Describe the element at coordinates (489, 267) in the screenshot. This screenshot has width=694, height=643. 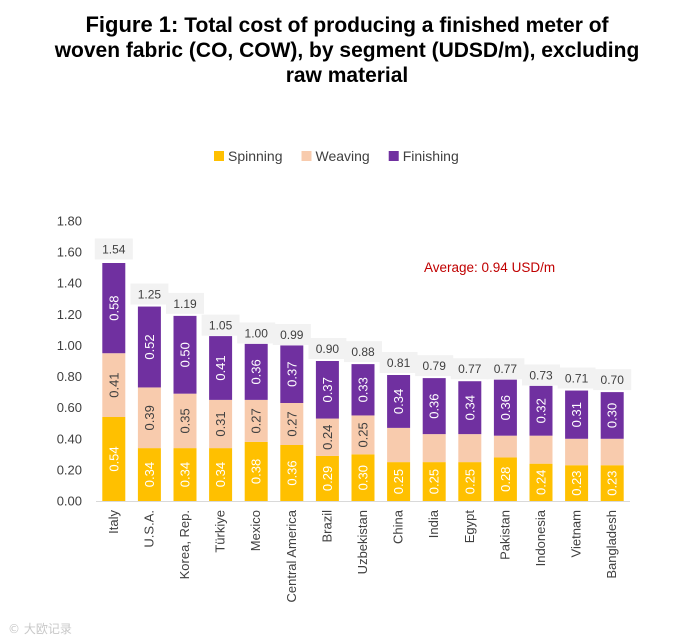
I see `average-annotation: Average: 0.94 USD/m` at that location.